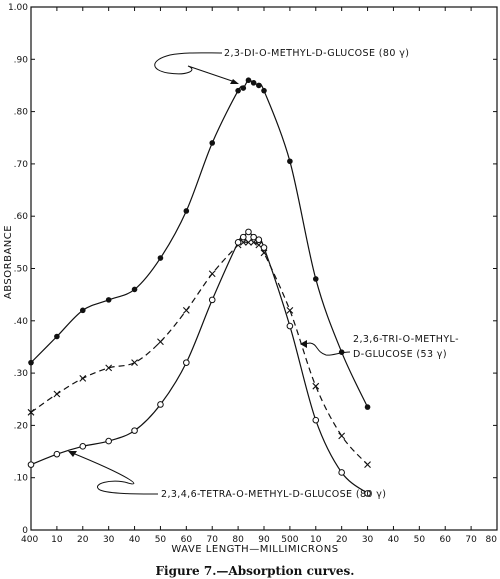 This screenshot has height=579, width=500. What do you see at coordinates (72, 454) in the screenshot?
I see `leader-tetra-o-methyl-arrow` at bounding box center [72, 454].